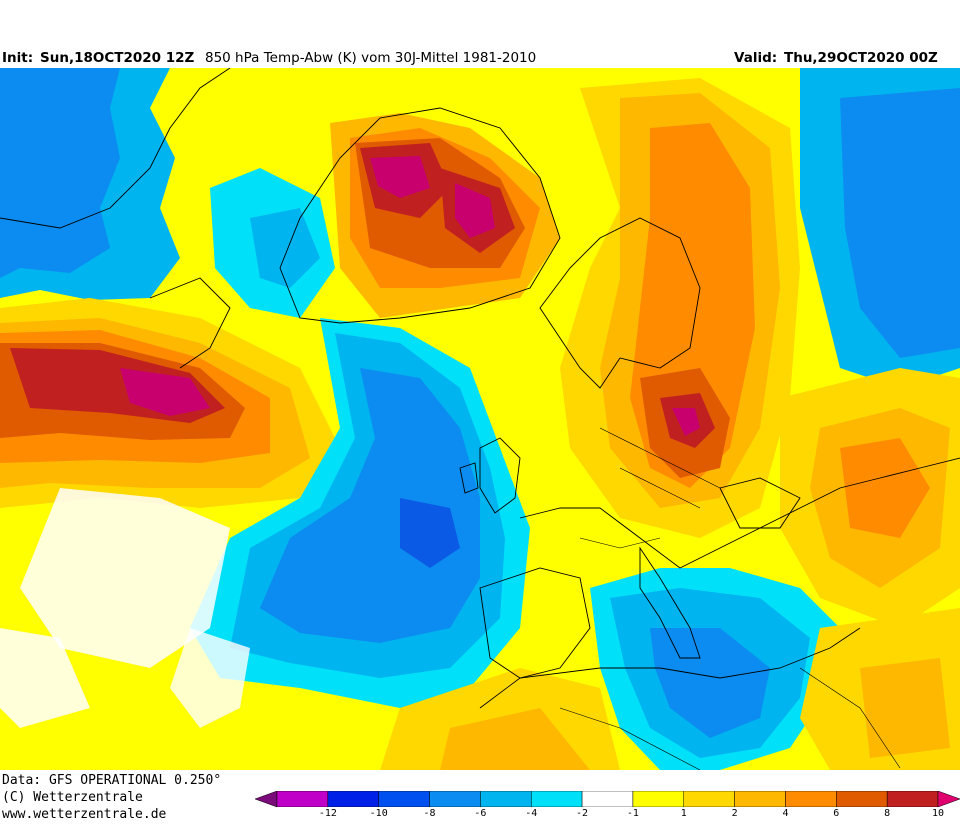 Image resolution: width=968 pixels, height=832 pixels. Describe the element at coordinates (861, 58) in the screenshot. I see `valid-value: Thu,29OCT2020 00Z` at that location.